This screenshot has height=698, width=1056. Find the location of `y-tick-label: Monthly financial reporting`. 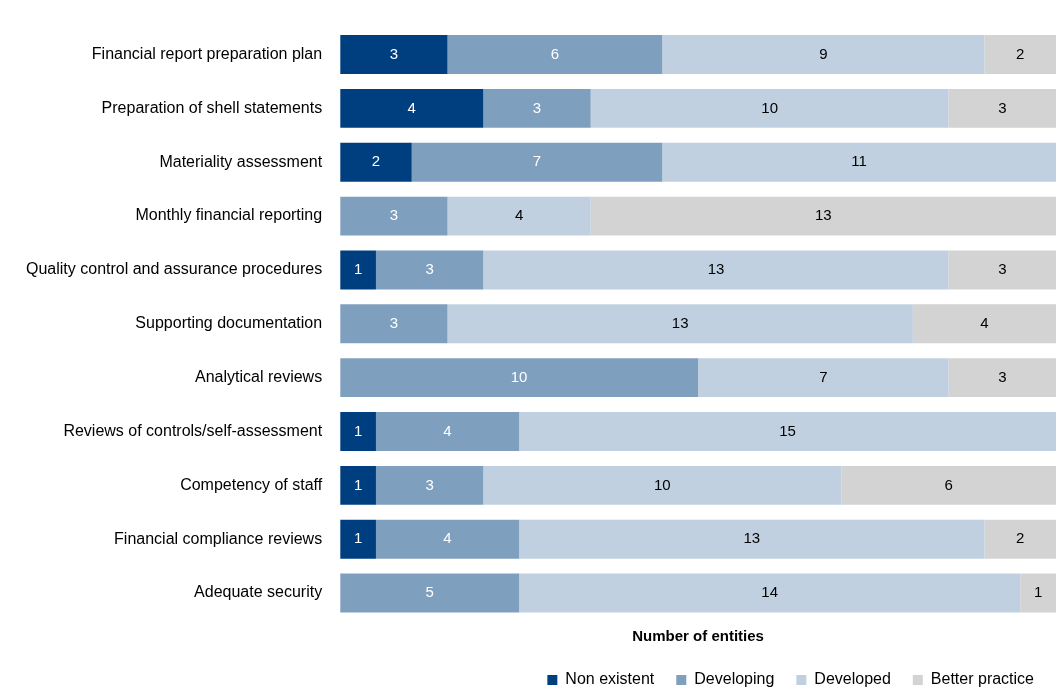

y-tick-label: Monthly financial reporting is located at coordinates (229, 215).